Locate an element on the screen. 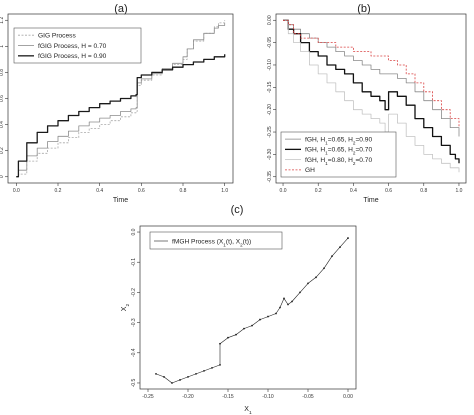 The image size is (474, 415). x-axis-title: X1 is located at coordinates (248, 410).